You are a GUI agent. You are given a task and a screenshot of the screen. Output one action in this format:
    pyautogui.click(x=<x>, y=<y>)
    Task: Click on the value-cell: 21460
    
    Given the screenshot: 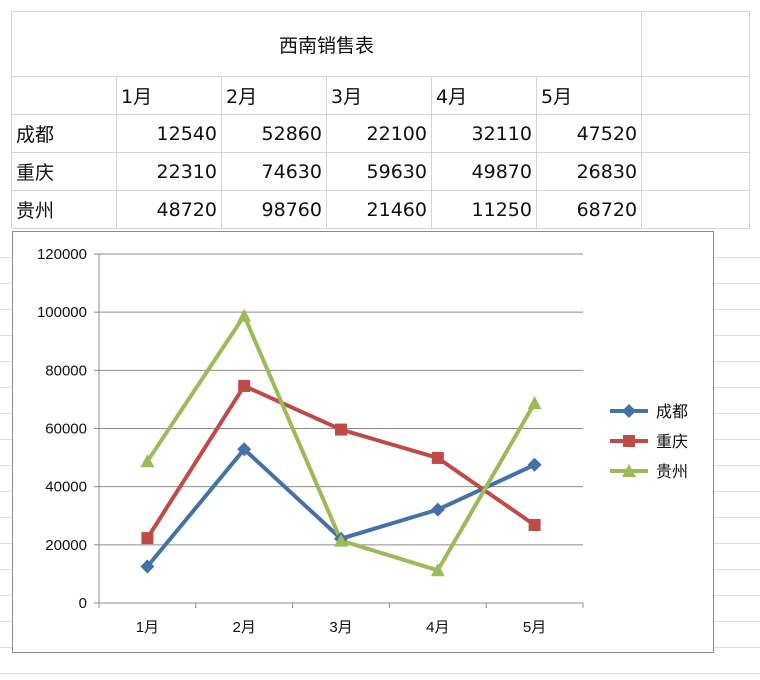 What is the action you would take?
    pyautogui.click(x=379, y=209)
    